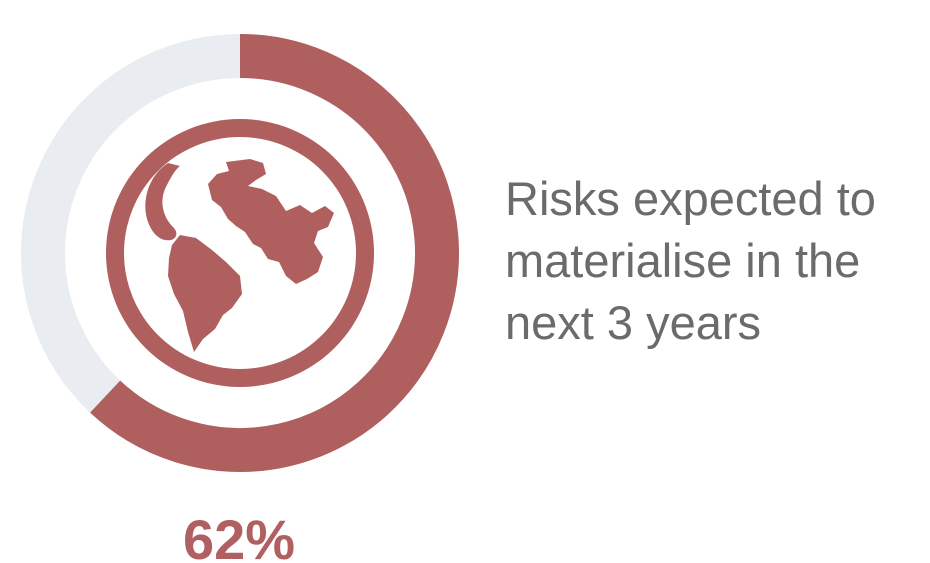 The image size is (930, 563). Describe the element at coordinates (633, 322) in the screenshot. I see `description-line-3: next 3 years` at that location.